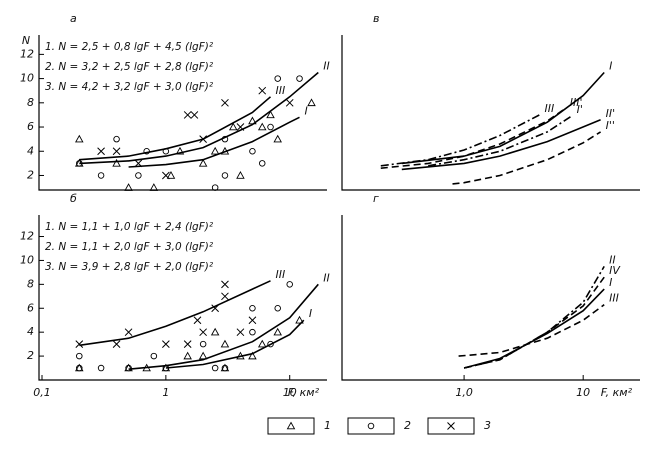 The width and height of the screenshot is (672, 450). What do you see at coordinates (129, 247) in the screenshot?
I see `formula: 2. N = 1,1 + 2,0 lgF + 3,0 (lgF)²` at bounding box center [129, 247].